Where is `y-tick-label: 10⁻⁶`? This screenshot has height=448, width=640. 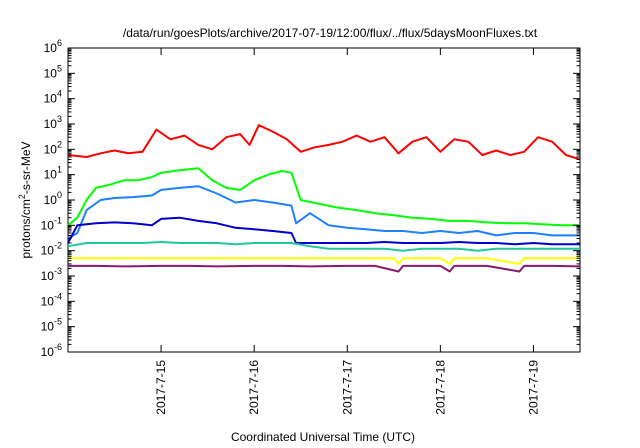
y-tick-label: 10⁻⁶ is located at coordinates (51, 350).